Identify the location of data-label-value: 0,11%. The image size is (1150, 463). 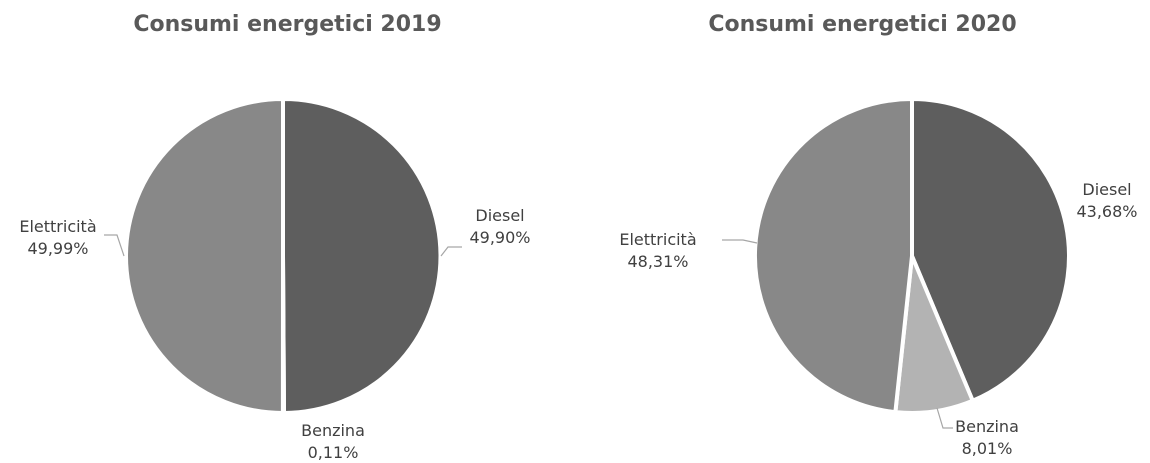
(333, 452).